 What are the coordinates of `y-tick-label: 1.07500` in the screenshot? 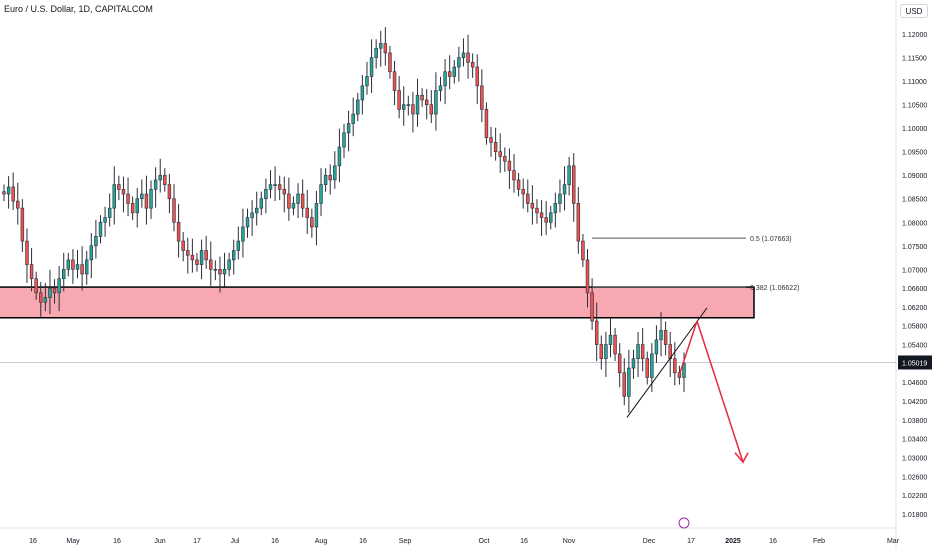 It's located at (914, 247).